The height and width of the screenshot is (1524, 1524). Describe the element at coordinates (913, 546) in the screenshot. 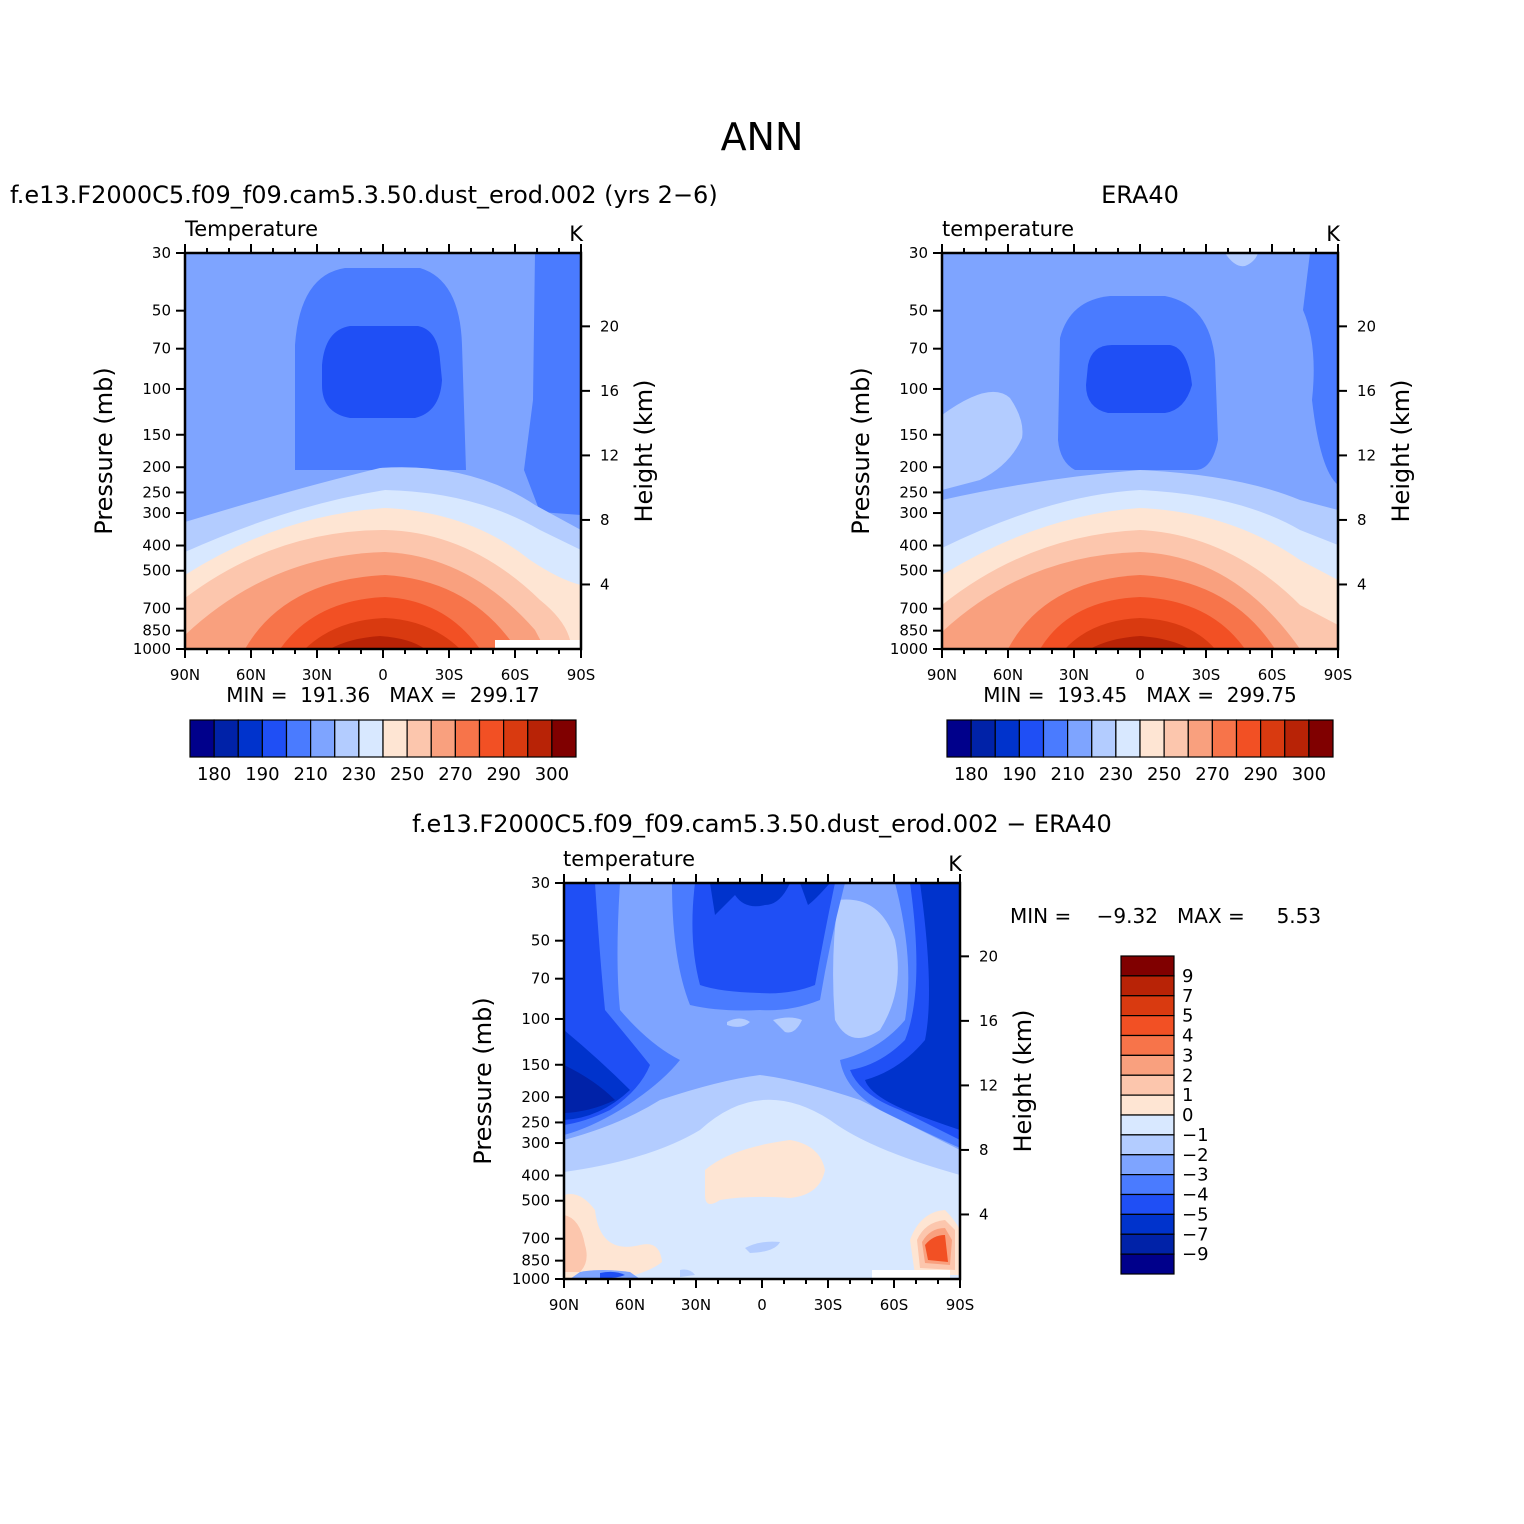

I see `y-tick-label: 400` at that location.